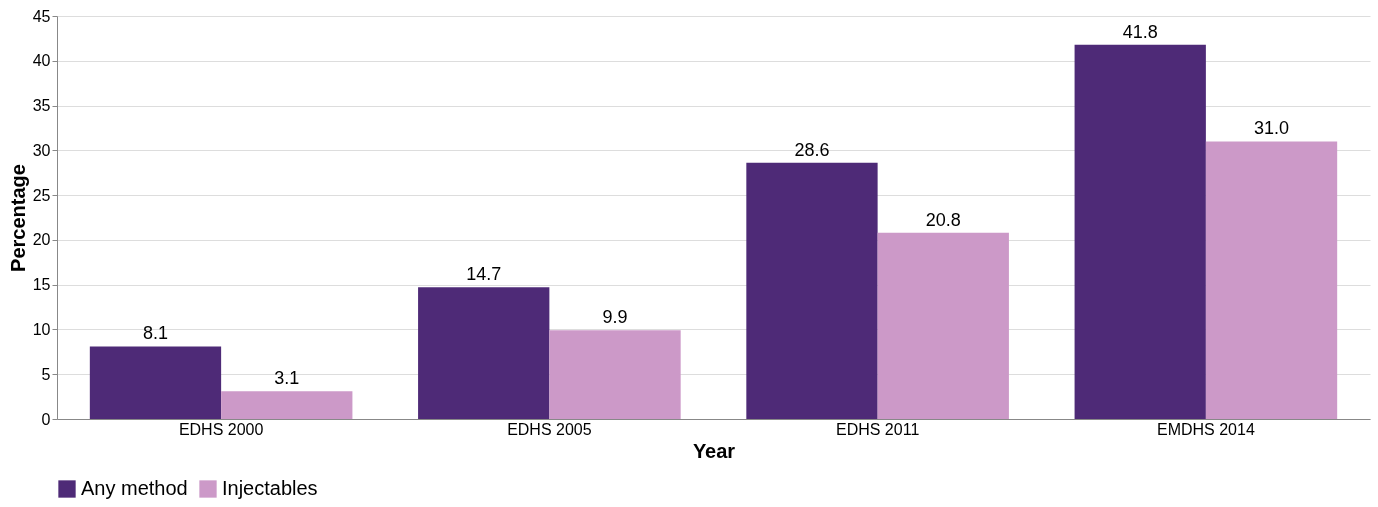  I want to click on y-tick-label: 15, so click(41, 285).